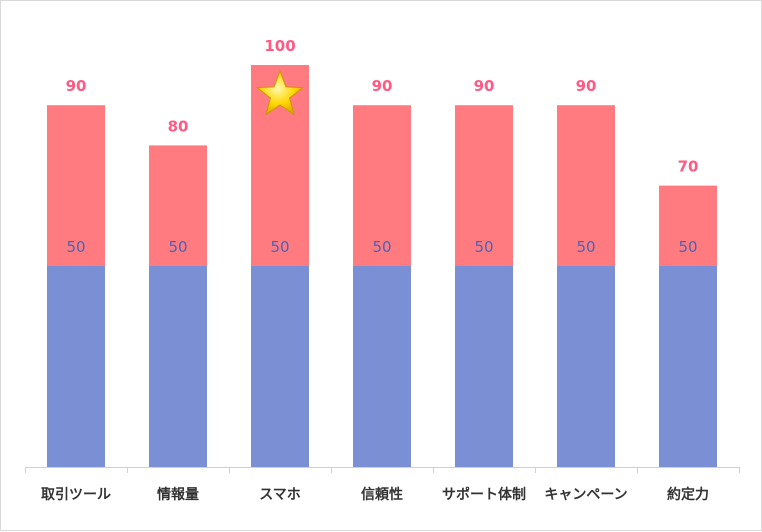 This screenshot has width=762, height=532. I want to click on total-value-label: 70, so click(688, 167).